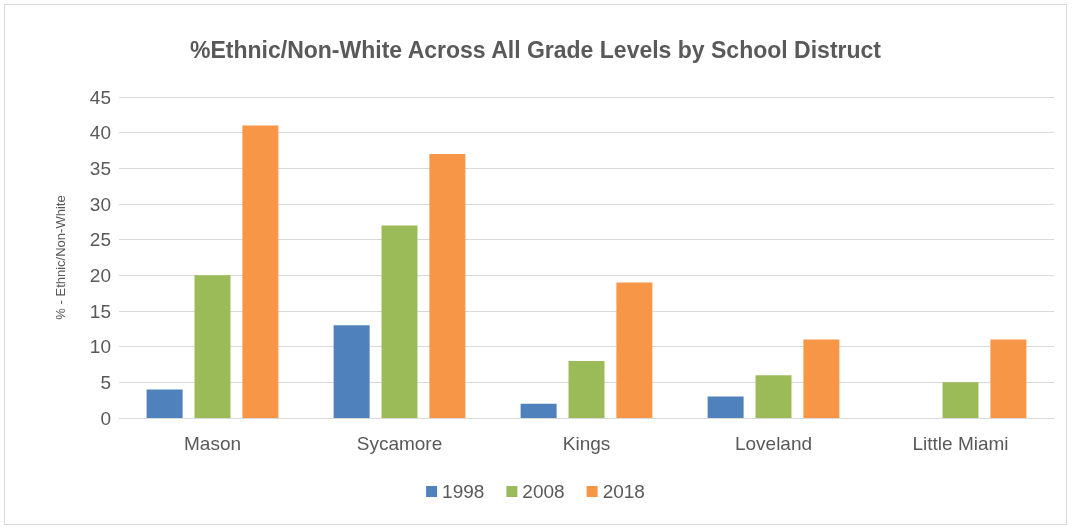  Describe the element at coordinates (623, 491) in the screenshot. I see `legend-label: 2018` at that location.